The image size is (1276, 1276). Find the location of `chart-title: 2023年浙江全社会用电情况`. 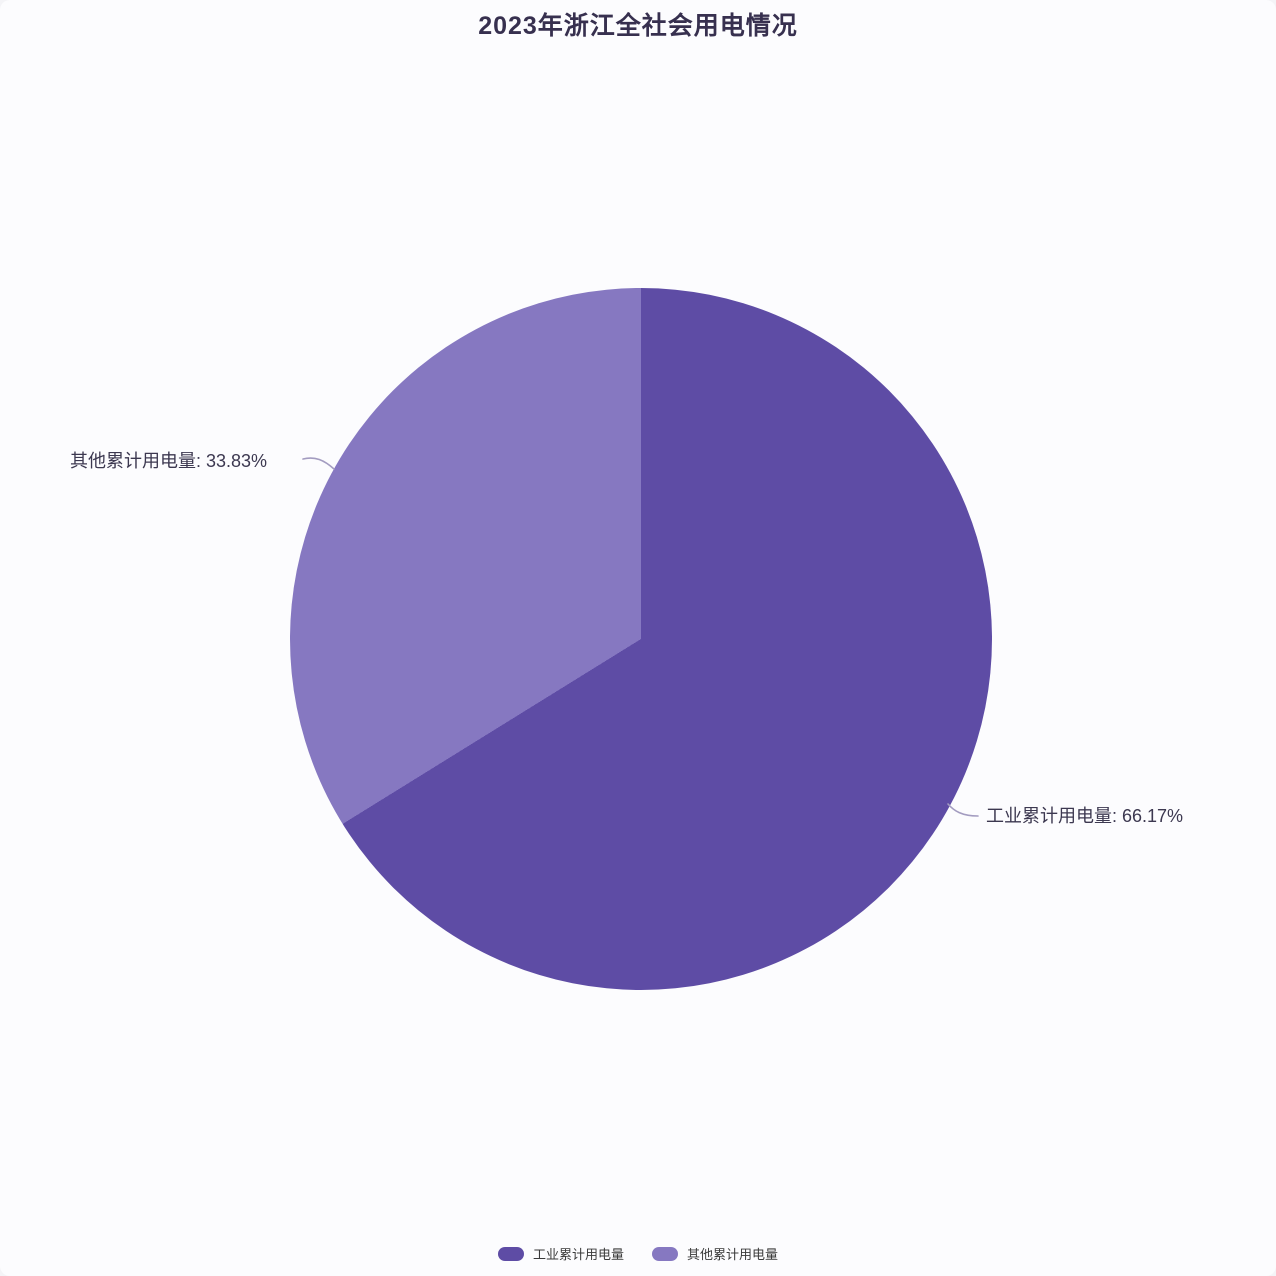

chart-title: 2023年浙江全社会用电情况 is located at coordinates (638, 26).